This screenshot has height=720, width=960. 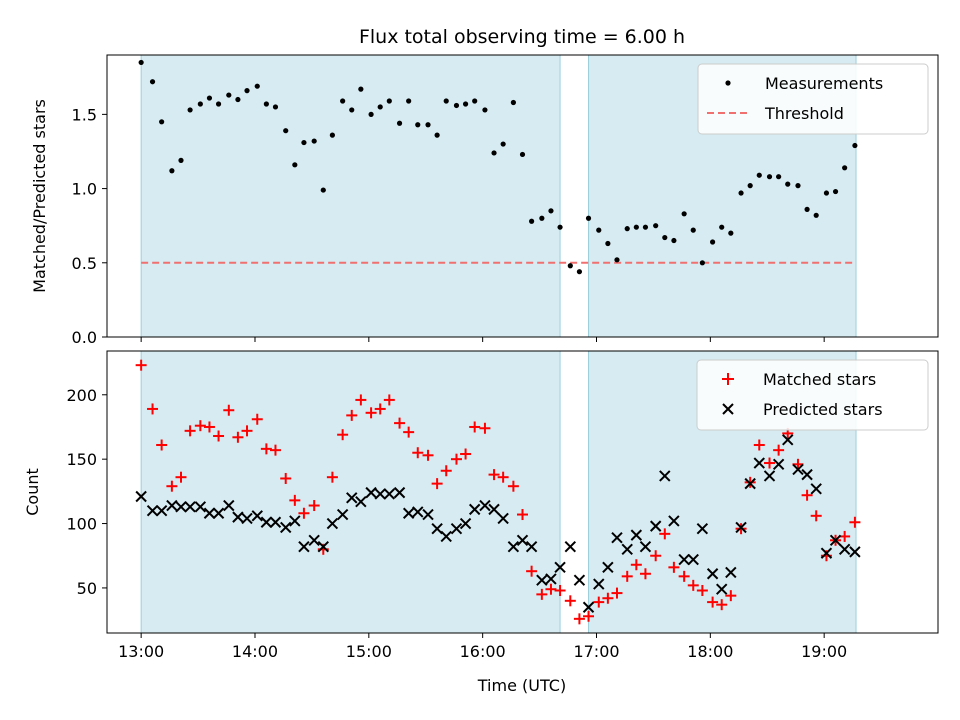 I want to click on legend-threshold-label: Threshold, so click(x=804, y=113).